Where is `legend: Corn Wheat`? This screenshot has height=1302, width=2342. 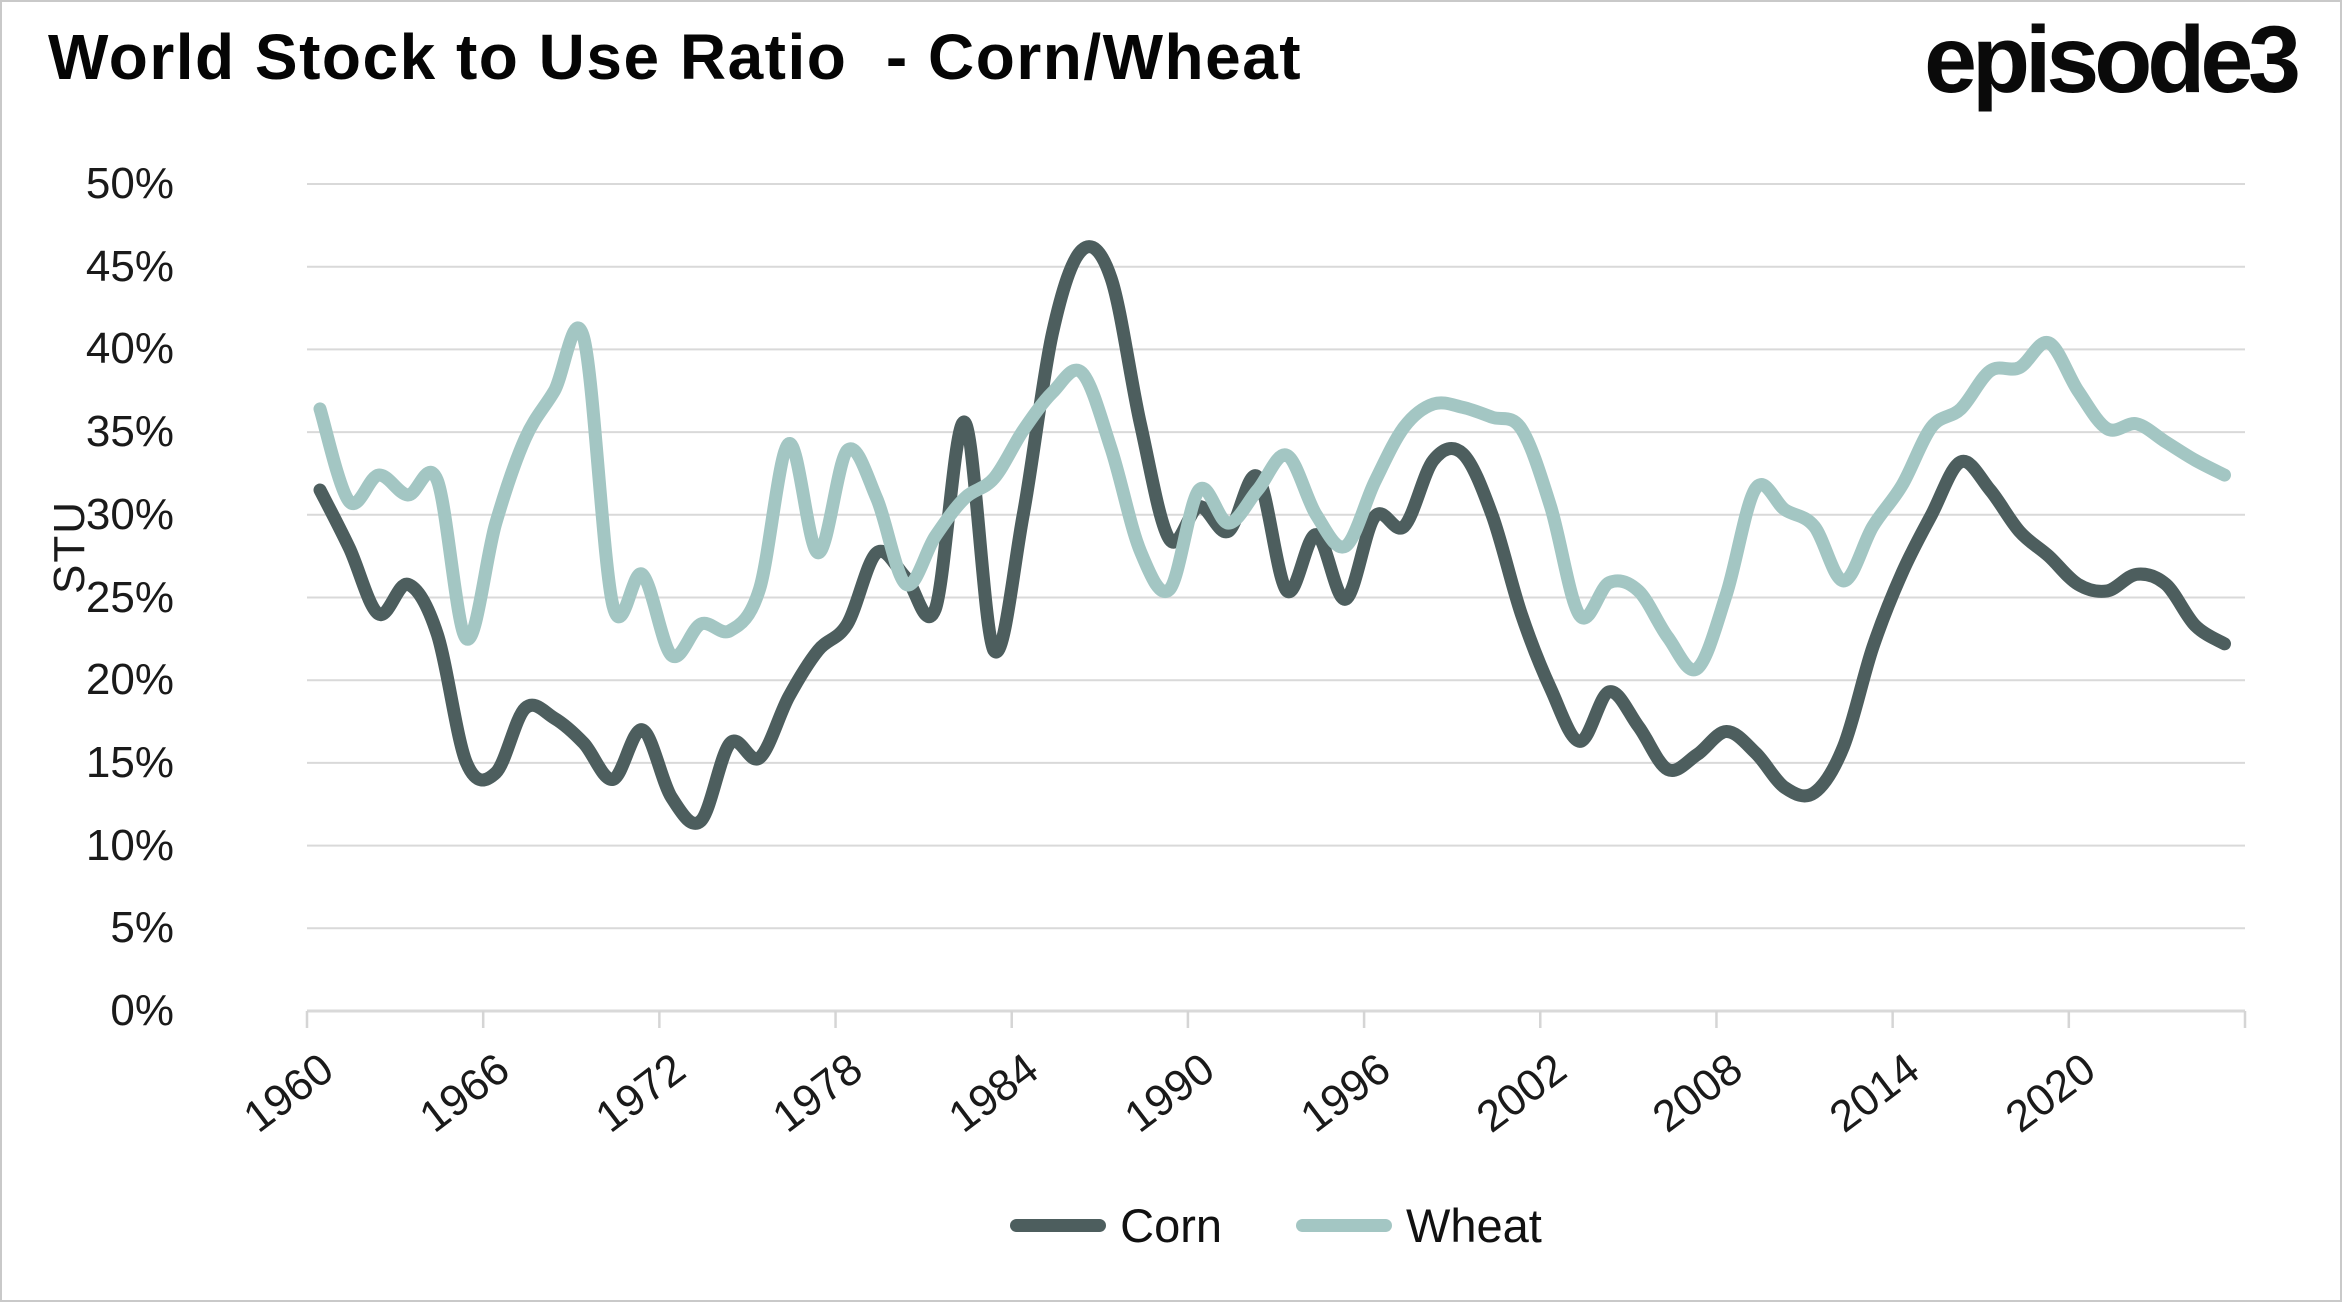 legend: Corn Wheat is located at coordinates (1276, 1225).